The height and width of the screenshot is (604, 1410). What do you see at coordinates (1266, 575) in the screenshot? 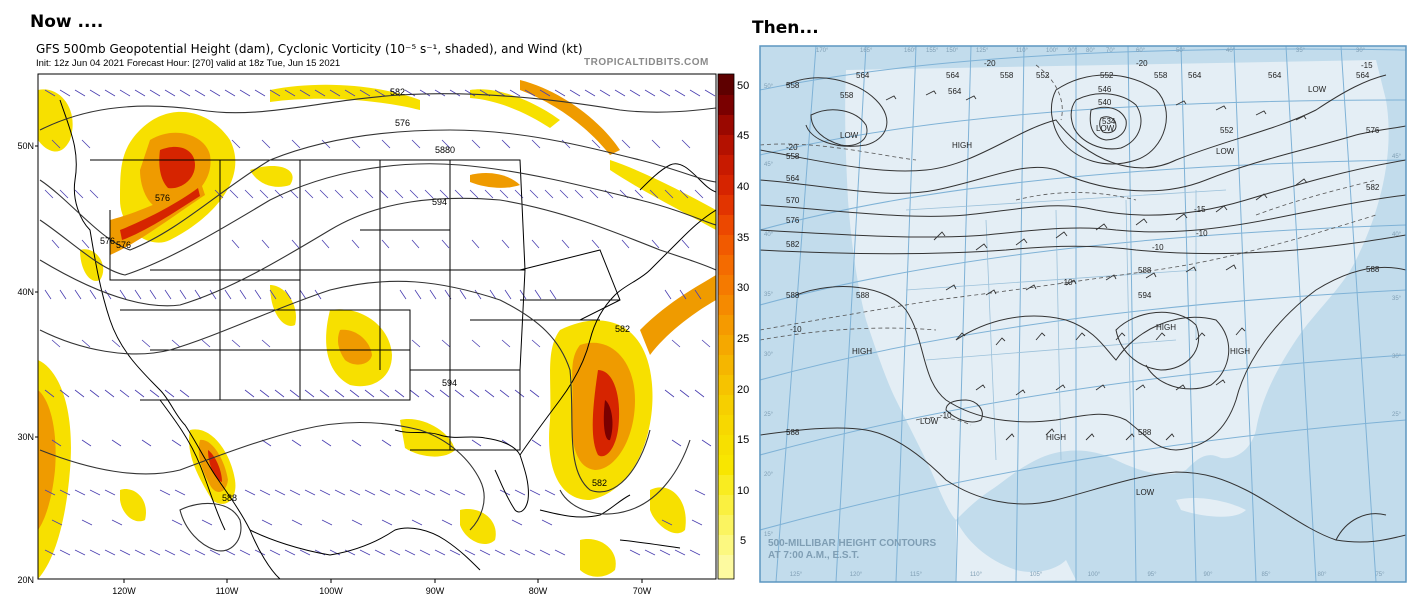
I see `svg-text: 85°` at bounding box center [1266, 575].